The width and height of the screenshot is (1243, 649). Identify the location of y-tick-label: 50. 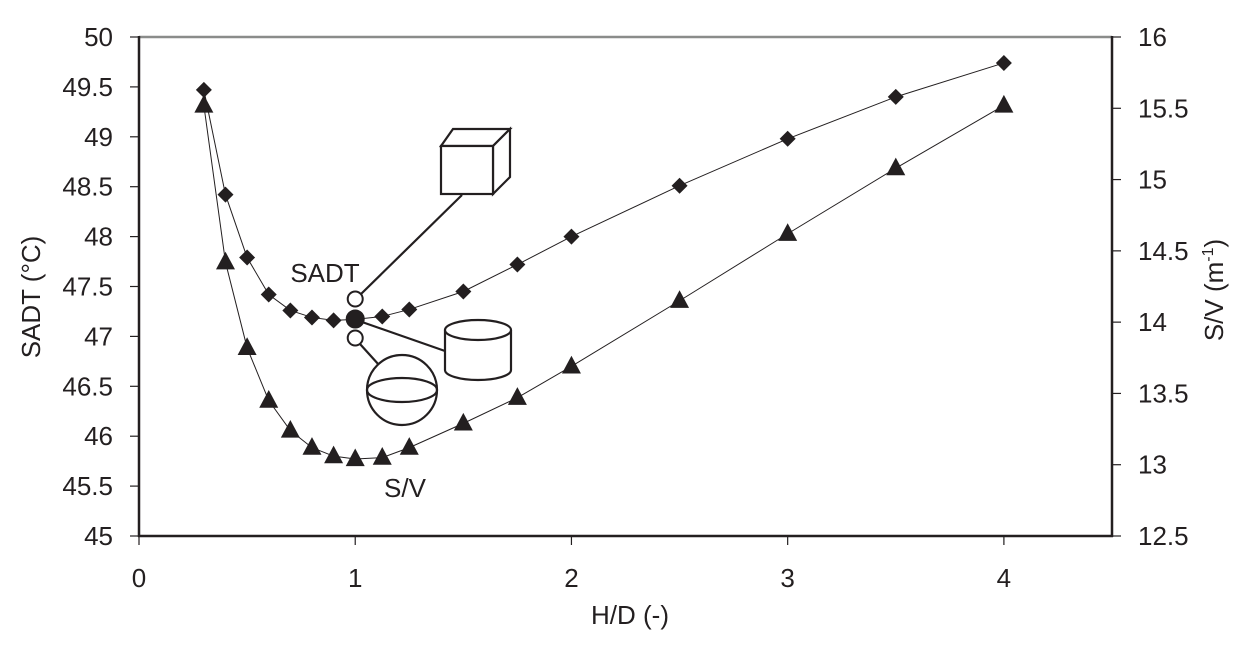
(98, 37).